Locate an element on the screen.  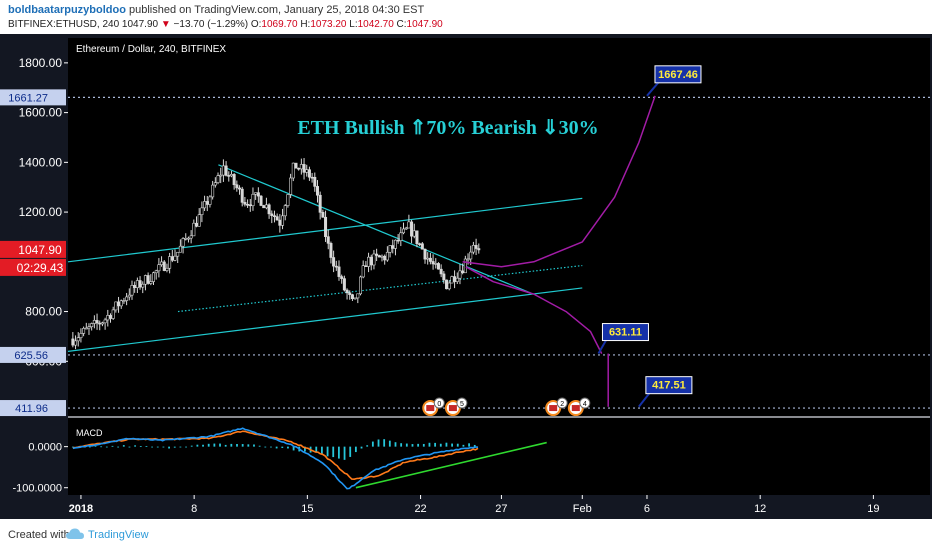
level-price-badge is located at coordinates (33, 408).